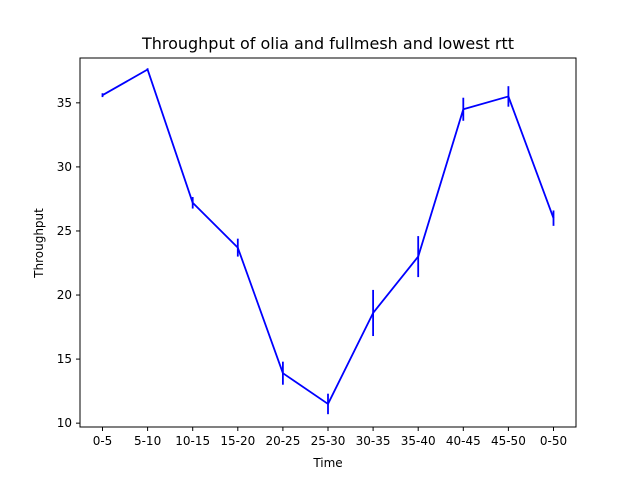  What do you see at coordinates (64, 167) in the screenshot?
I see `y-tick-label: 30` at bounding box center [64, 167].